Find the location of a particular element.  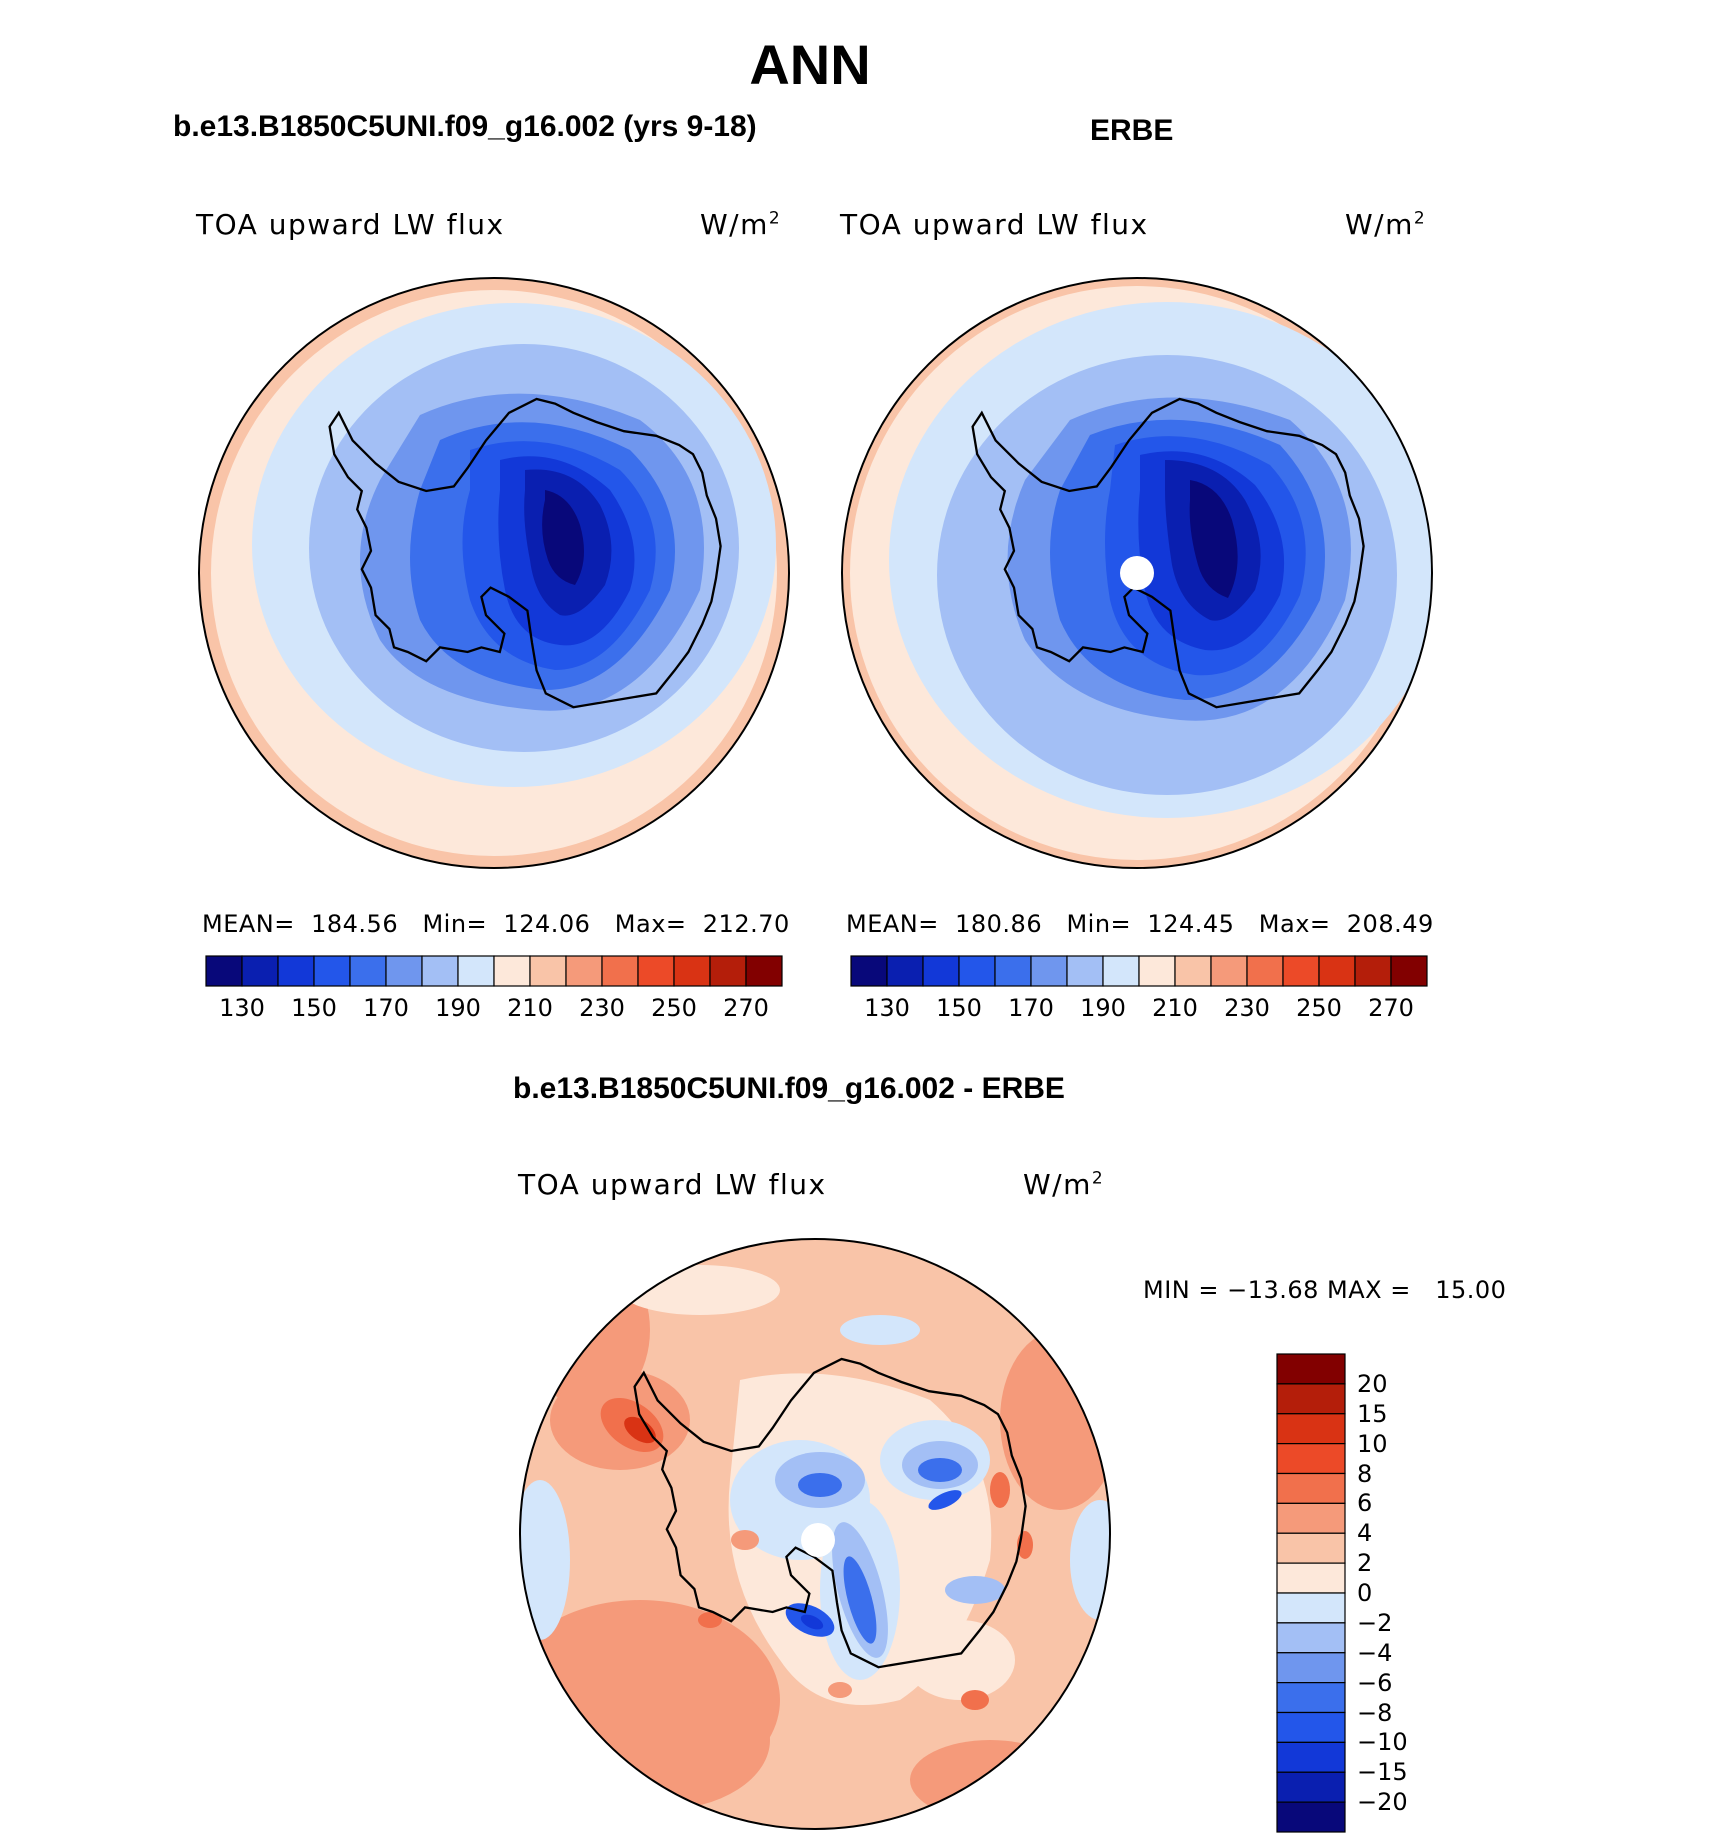

panel3-variable-label: TOA upward LW flux is located at coordinates (672, 1184).